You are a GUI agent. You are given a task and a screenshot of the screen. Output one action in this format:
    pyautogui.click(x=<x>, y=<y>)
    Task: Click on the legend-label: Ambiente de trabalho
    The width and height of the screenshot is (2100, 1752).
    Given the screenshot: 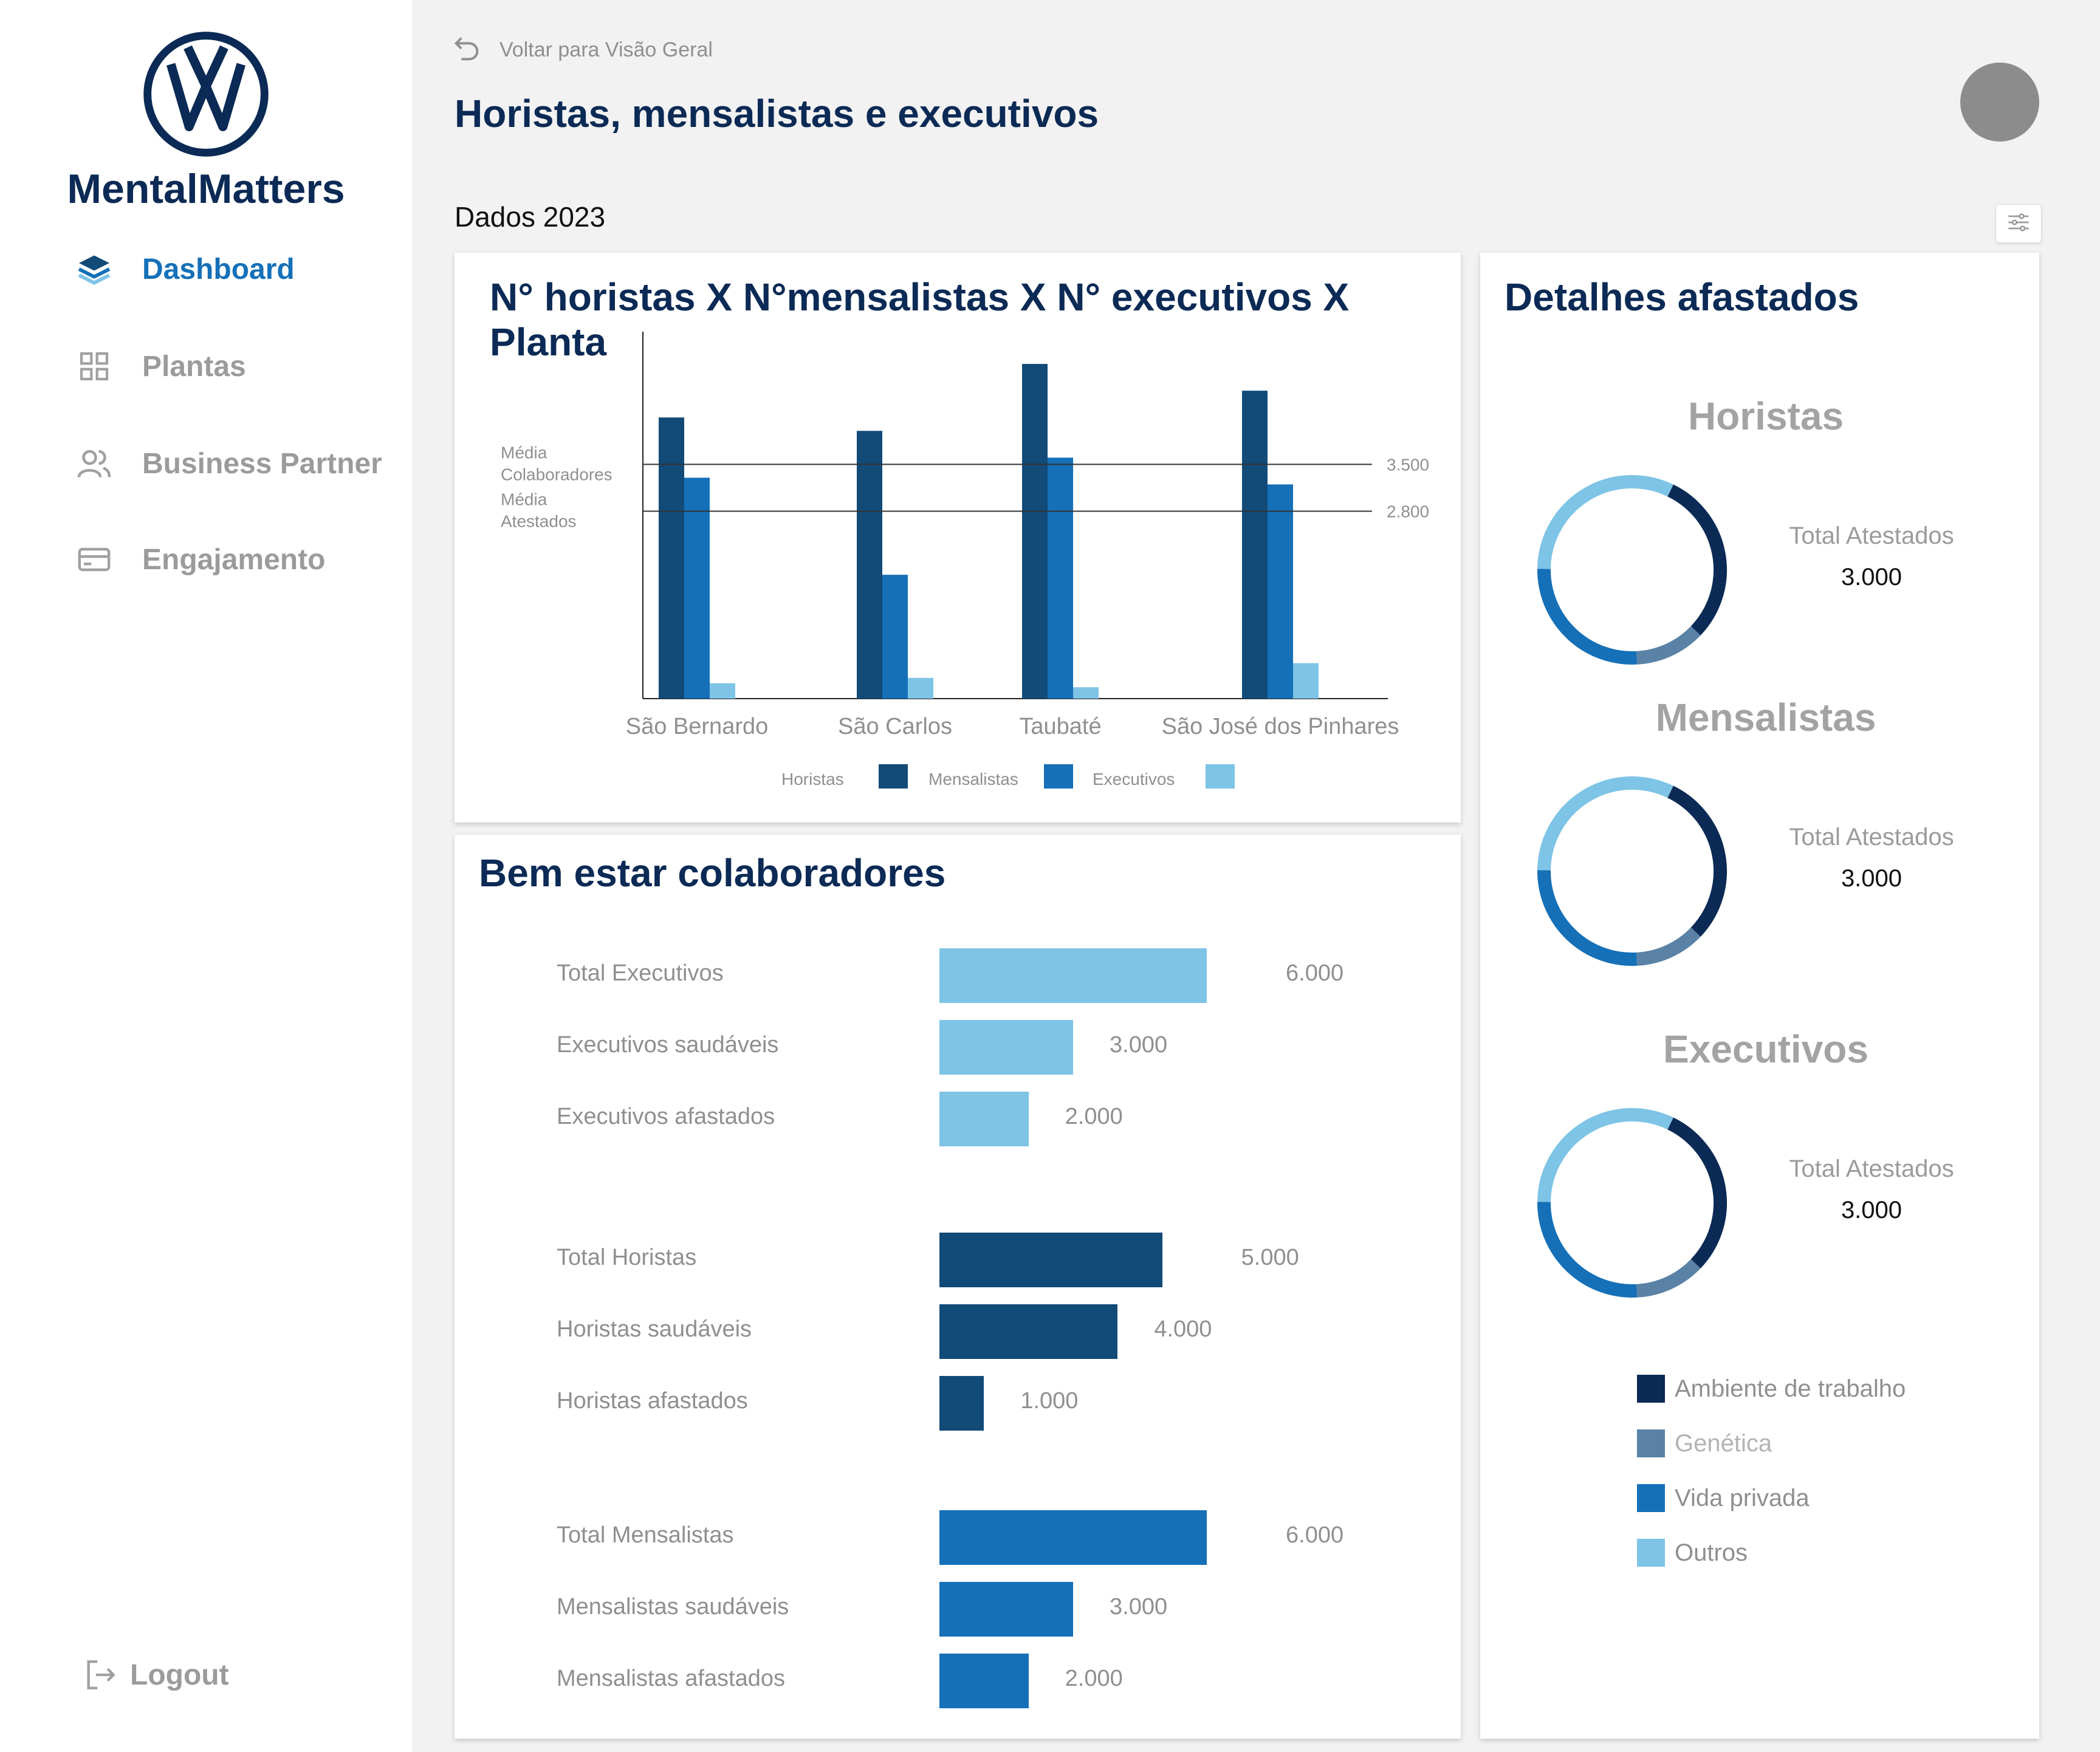 What is the action you would take?
    pyautogui.click(x=1790, y=1388)
    